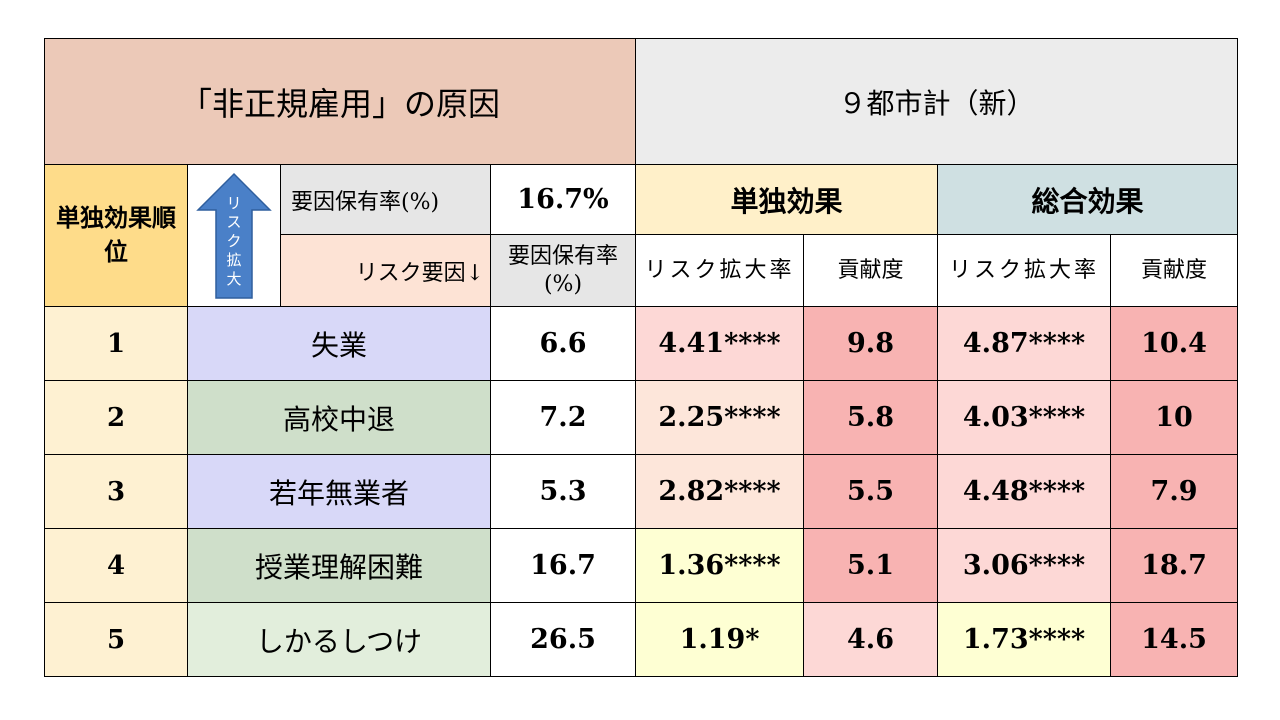 This screenshot has width=1280, height=720. What do you see at coordinates (385, 199) in the screenshot?
I see `holding-rate-label: 要因保有率(%)` at bounding box center [385, 199].